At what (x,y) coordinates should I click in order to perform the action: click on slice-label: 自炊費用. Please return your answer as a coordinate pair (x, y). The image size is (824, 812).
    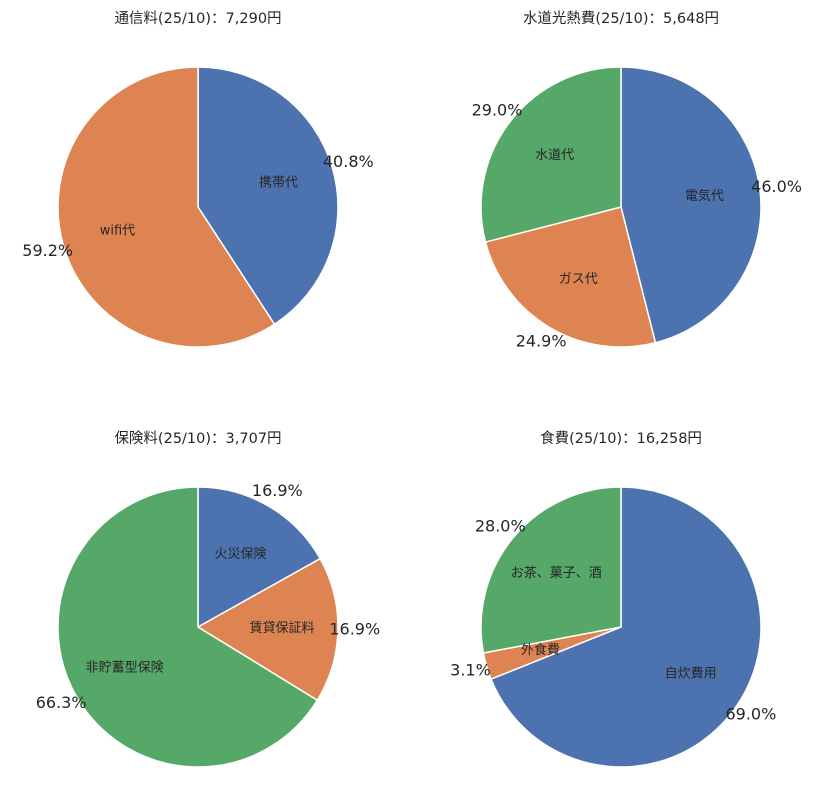
    Looking at the image, I should click on (691, 674).